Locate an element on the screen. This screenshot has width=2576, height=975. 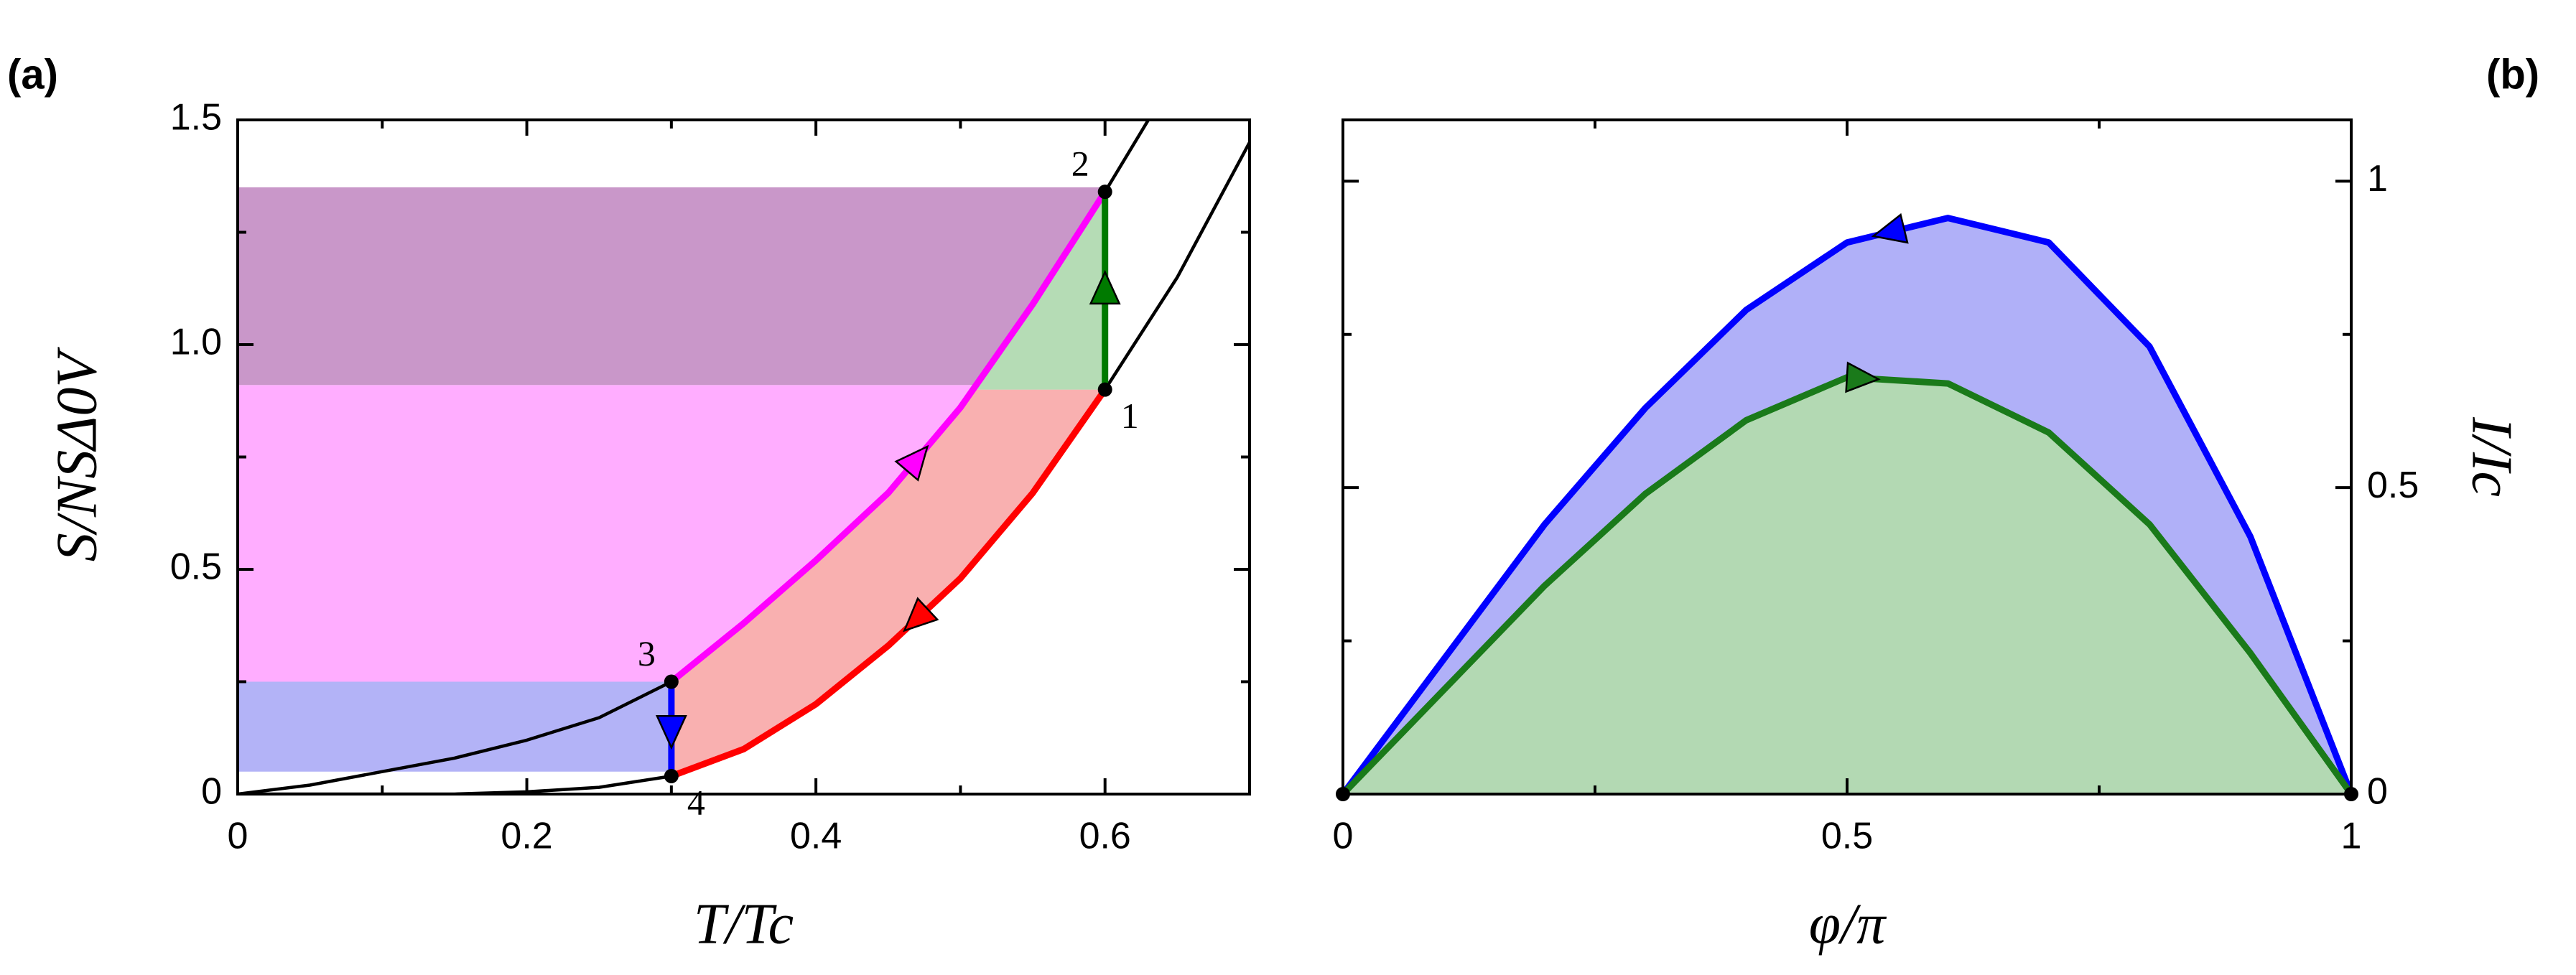
x-tick-label: 0.5 is located at coordinates (1847, 836).